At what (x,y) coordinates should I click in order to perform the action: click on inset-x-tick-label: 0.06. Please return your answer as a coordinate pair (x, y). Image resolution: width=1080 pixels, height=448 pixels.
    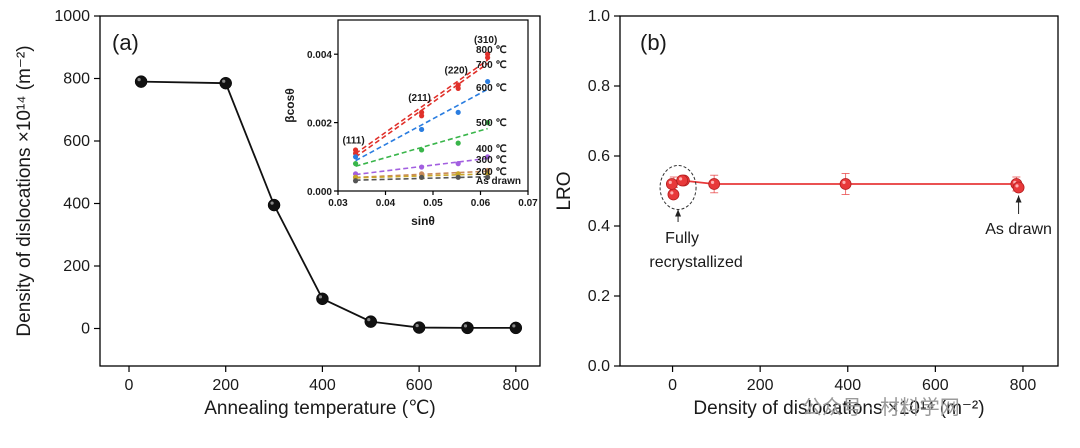
    Looking at the image, I should click on (481, 203).